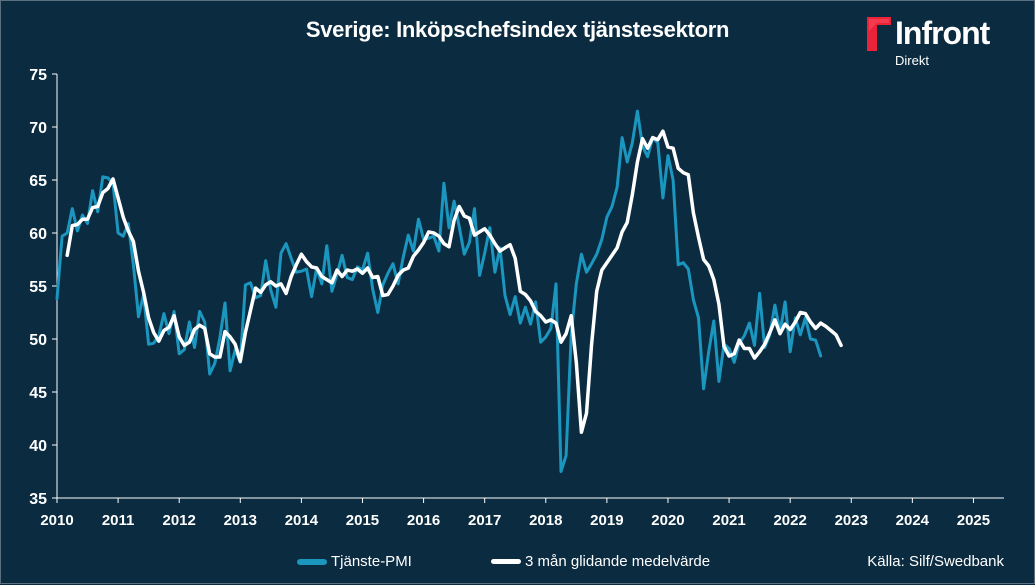  I want to click on y-tick-label: 55, so click(38, 287).